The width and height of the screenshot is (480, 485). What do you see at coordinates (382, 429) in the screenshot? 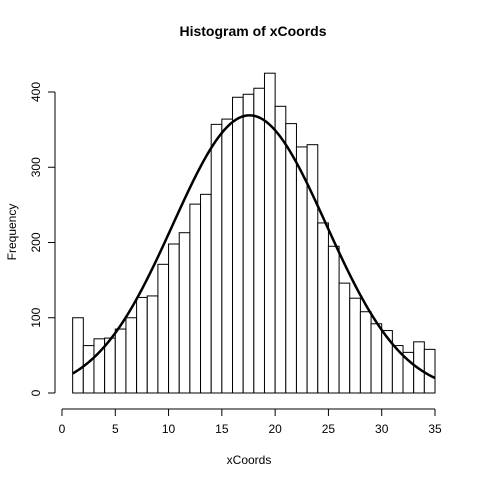
I see `x-tick-label: 30` at bounding box center [382, 429].